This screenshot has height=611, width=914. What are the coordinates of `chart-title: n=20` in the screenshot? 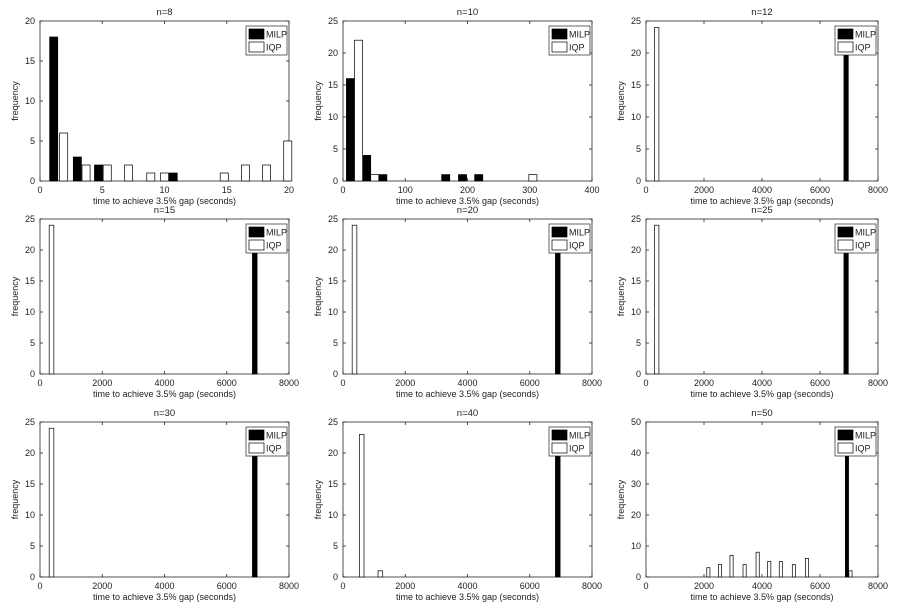 It's located at (467, 210).